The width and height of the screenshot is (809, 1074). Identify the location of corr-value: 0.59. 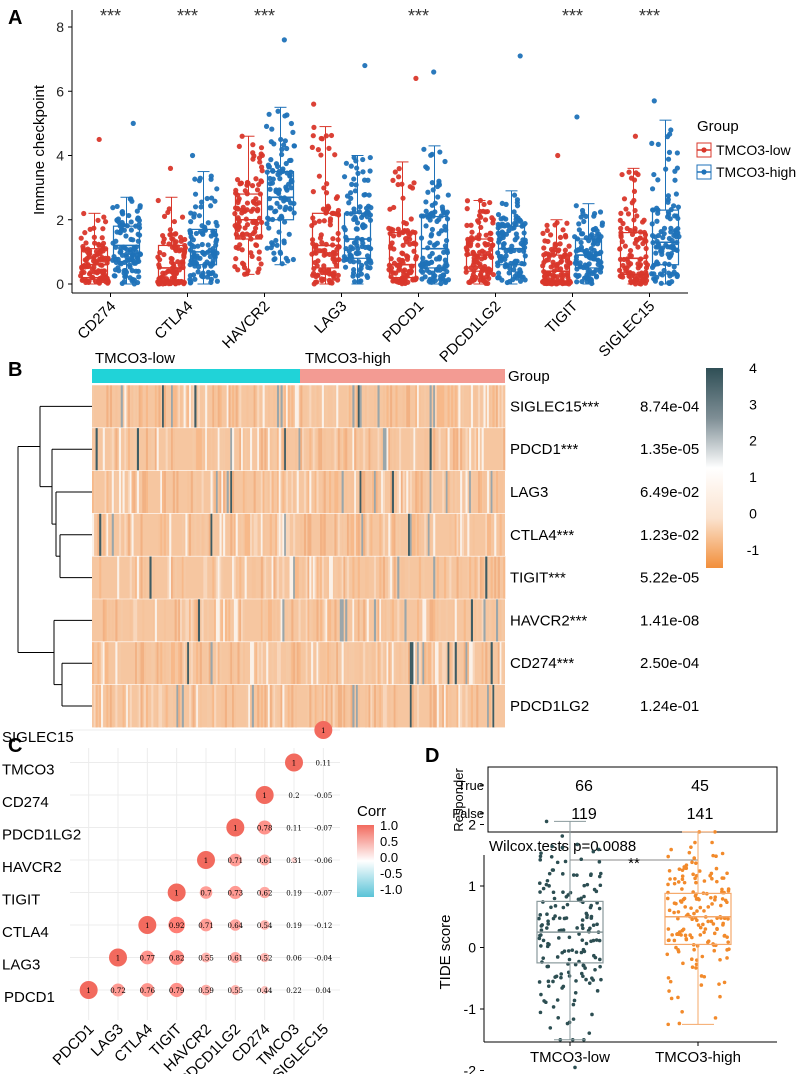
(206, 991).